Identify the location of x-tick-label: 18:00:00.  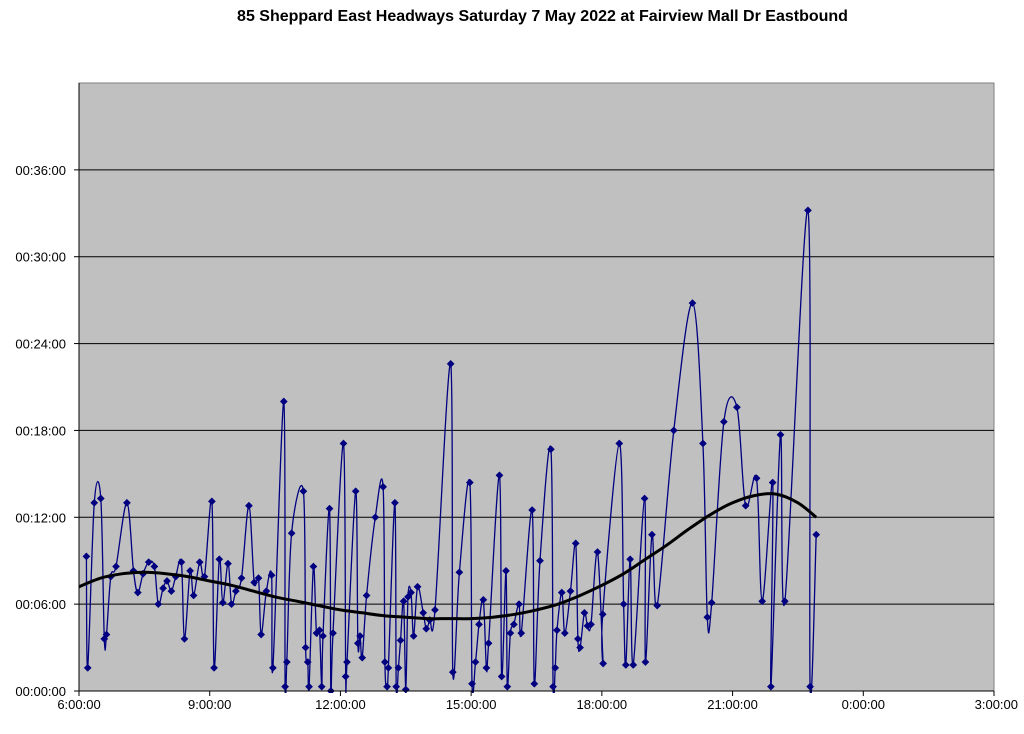
(602, 704).